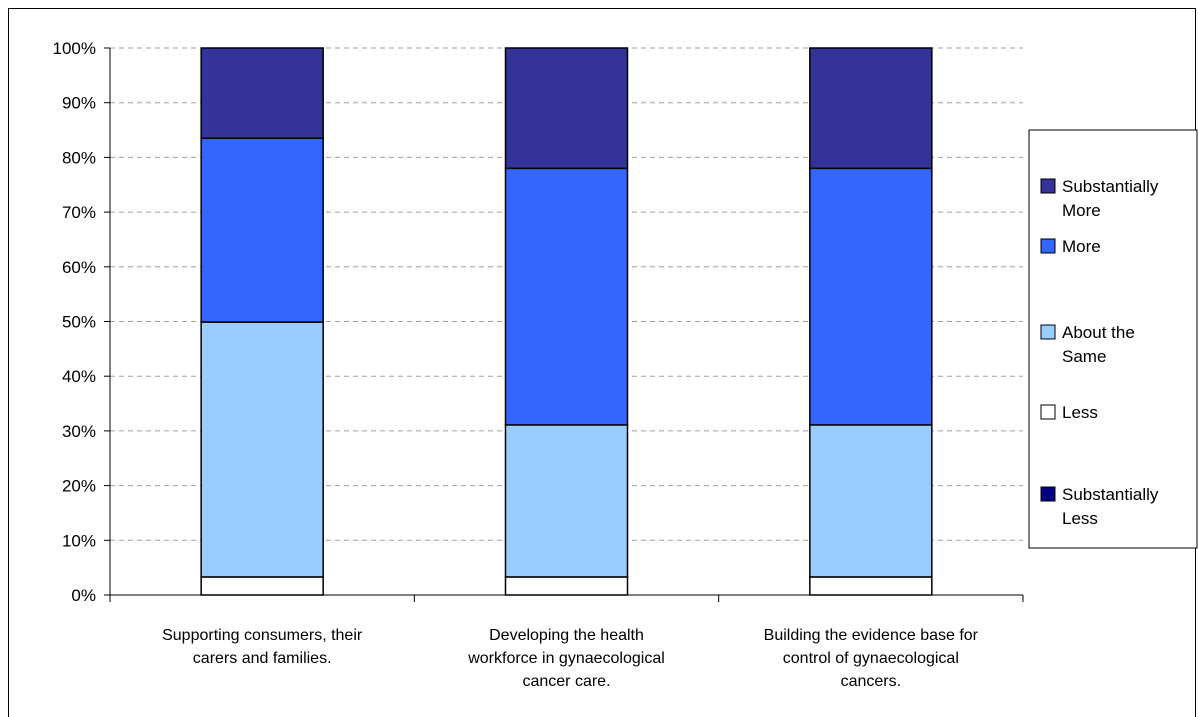 This screenshot has height=717, width=1198. I want to click on y-tick-label: 50%, so click(79, 322).